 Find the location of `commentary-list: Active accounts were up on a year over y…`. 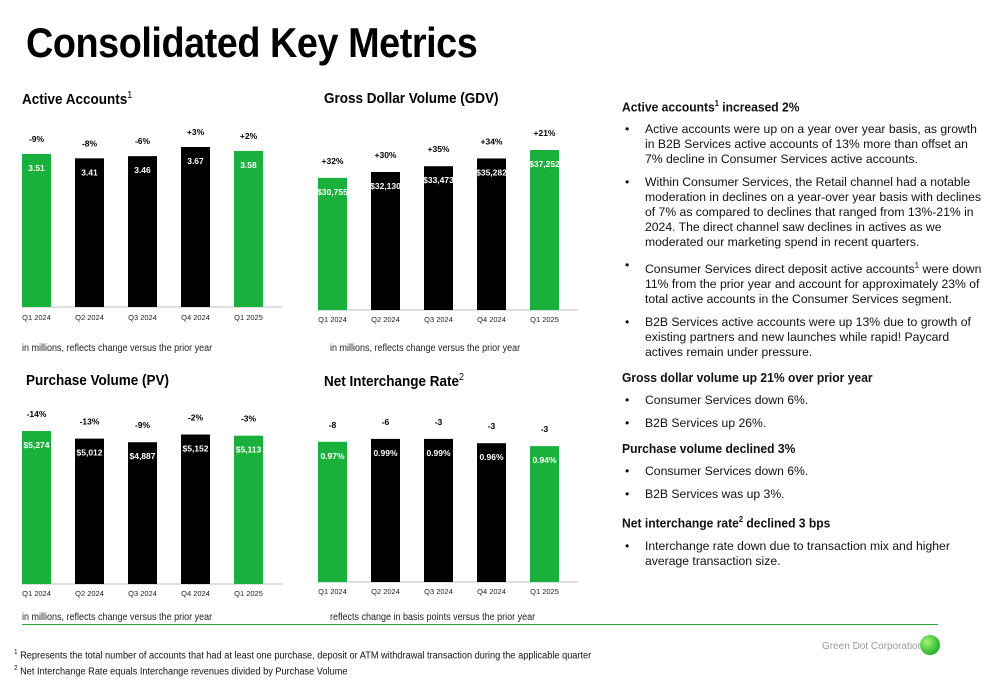

commentary-list: Active accounts were up on a year over y… is located at coordinates (803, 241).